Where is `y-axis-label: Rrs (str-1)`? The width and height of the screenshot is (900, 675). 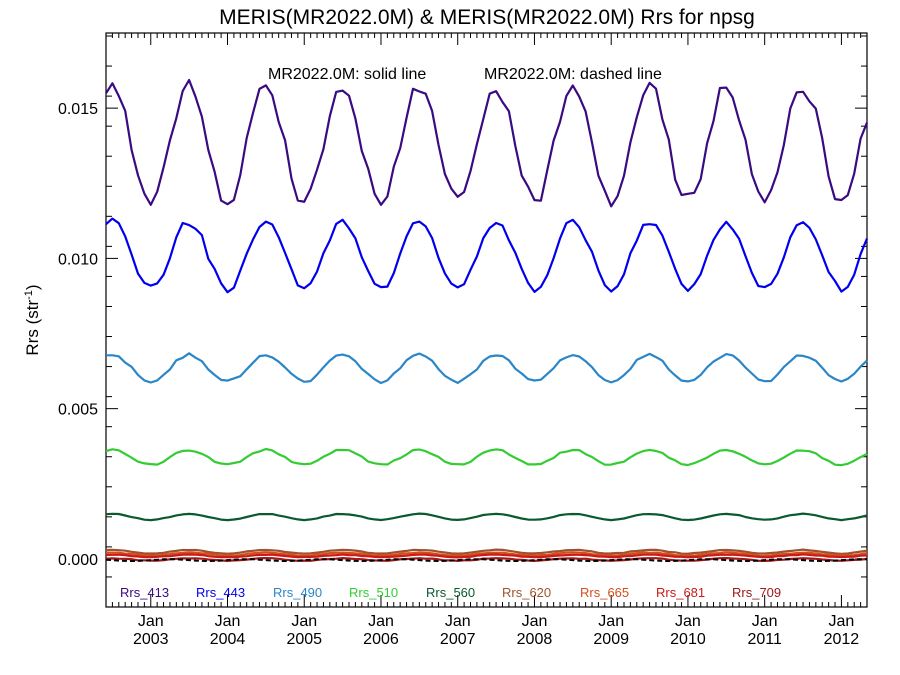 y-axis-label: Rrs (str-1) is located at coordinates (32, 319).